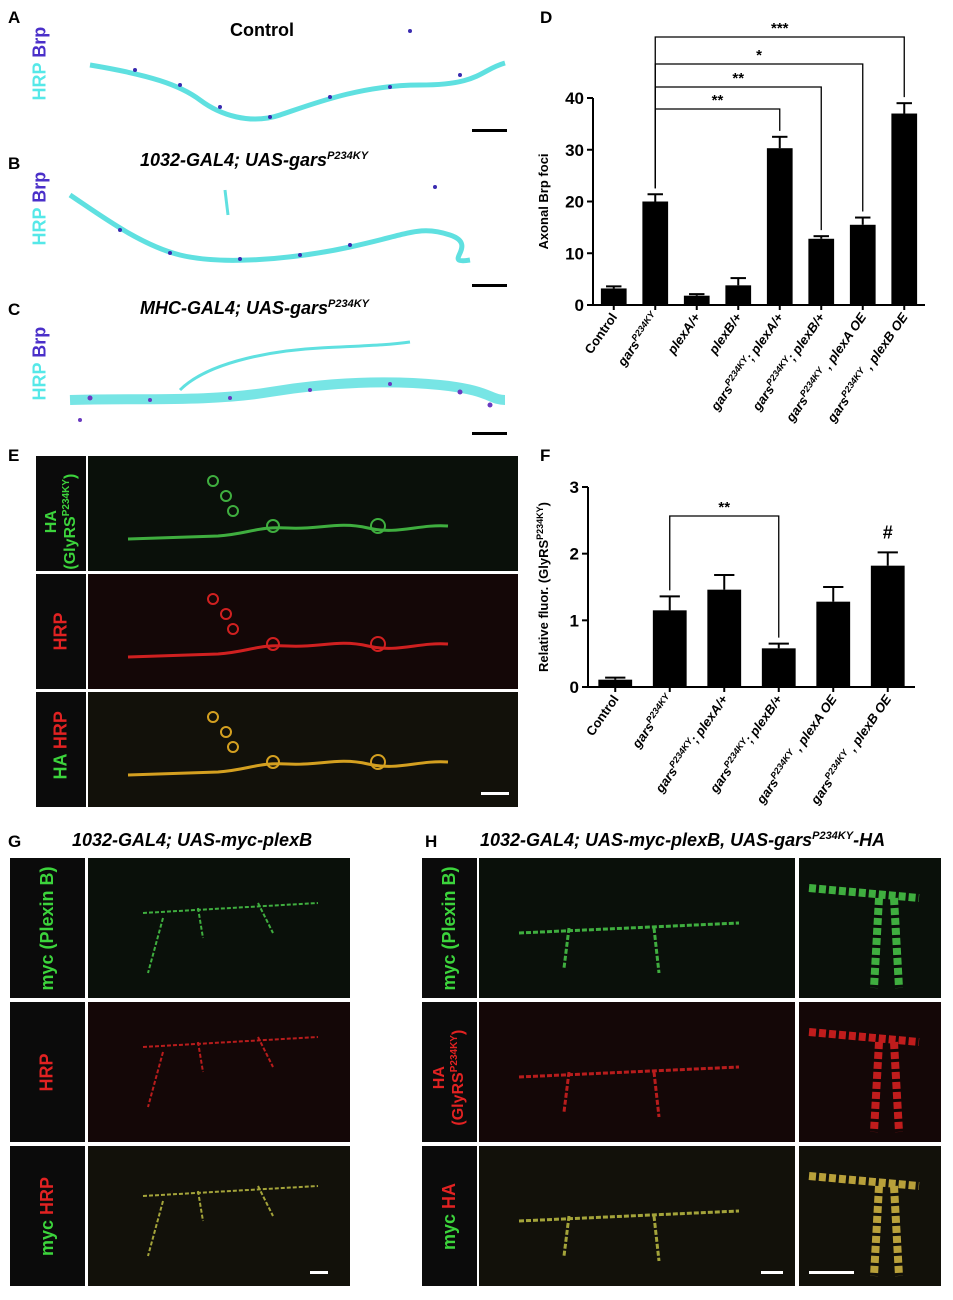  Describe the element at coordinates (574, 150) in the screenshot. I see `y-tick-label: 30` at that location.